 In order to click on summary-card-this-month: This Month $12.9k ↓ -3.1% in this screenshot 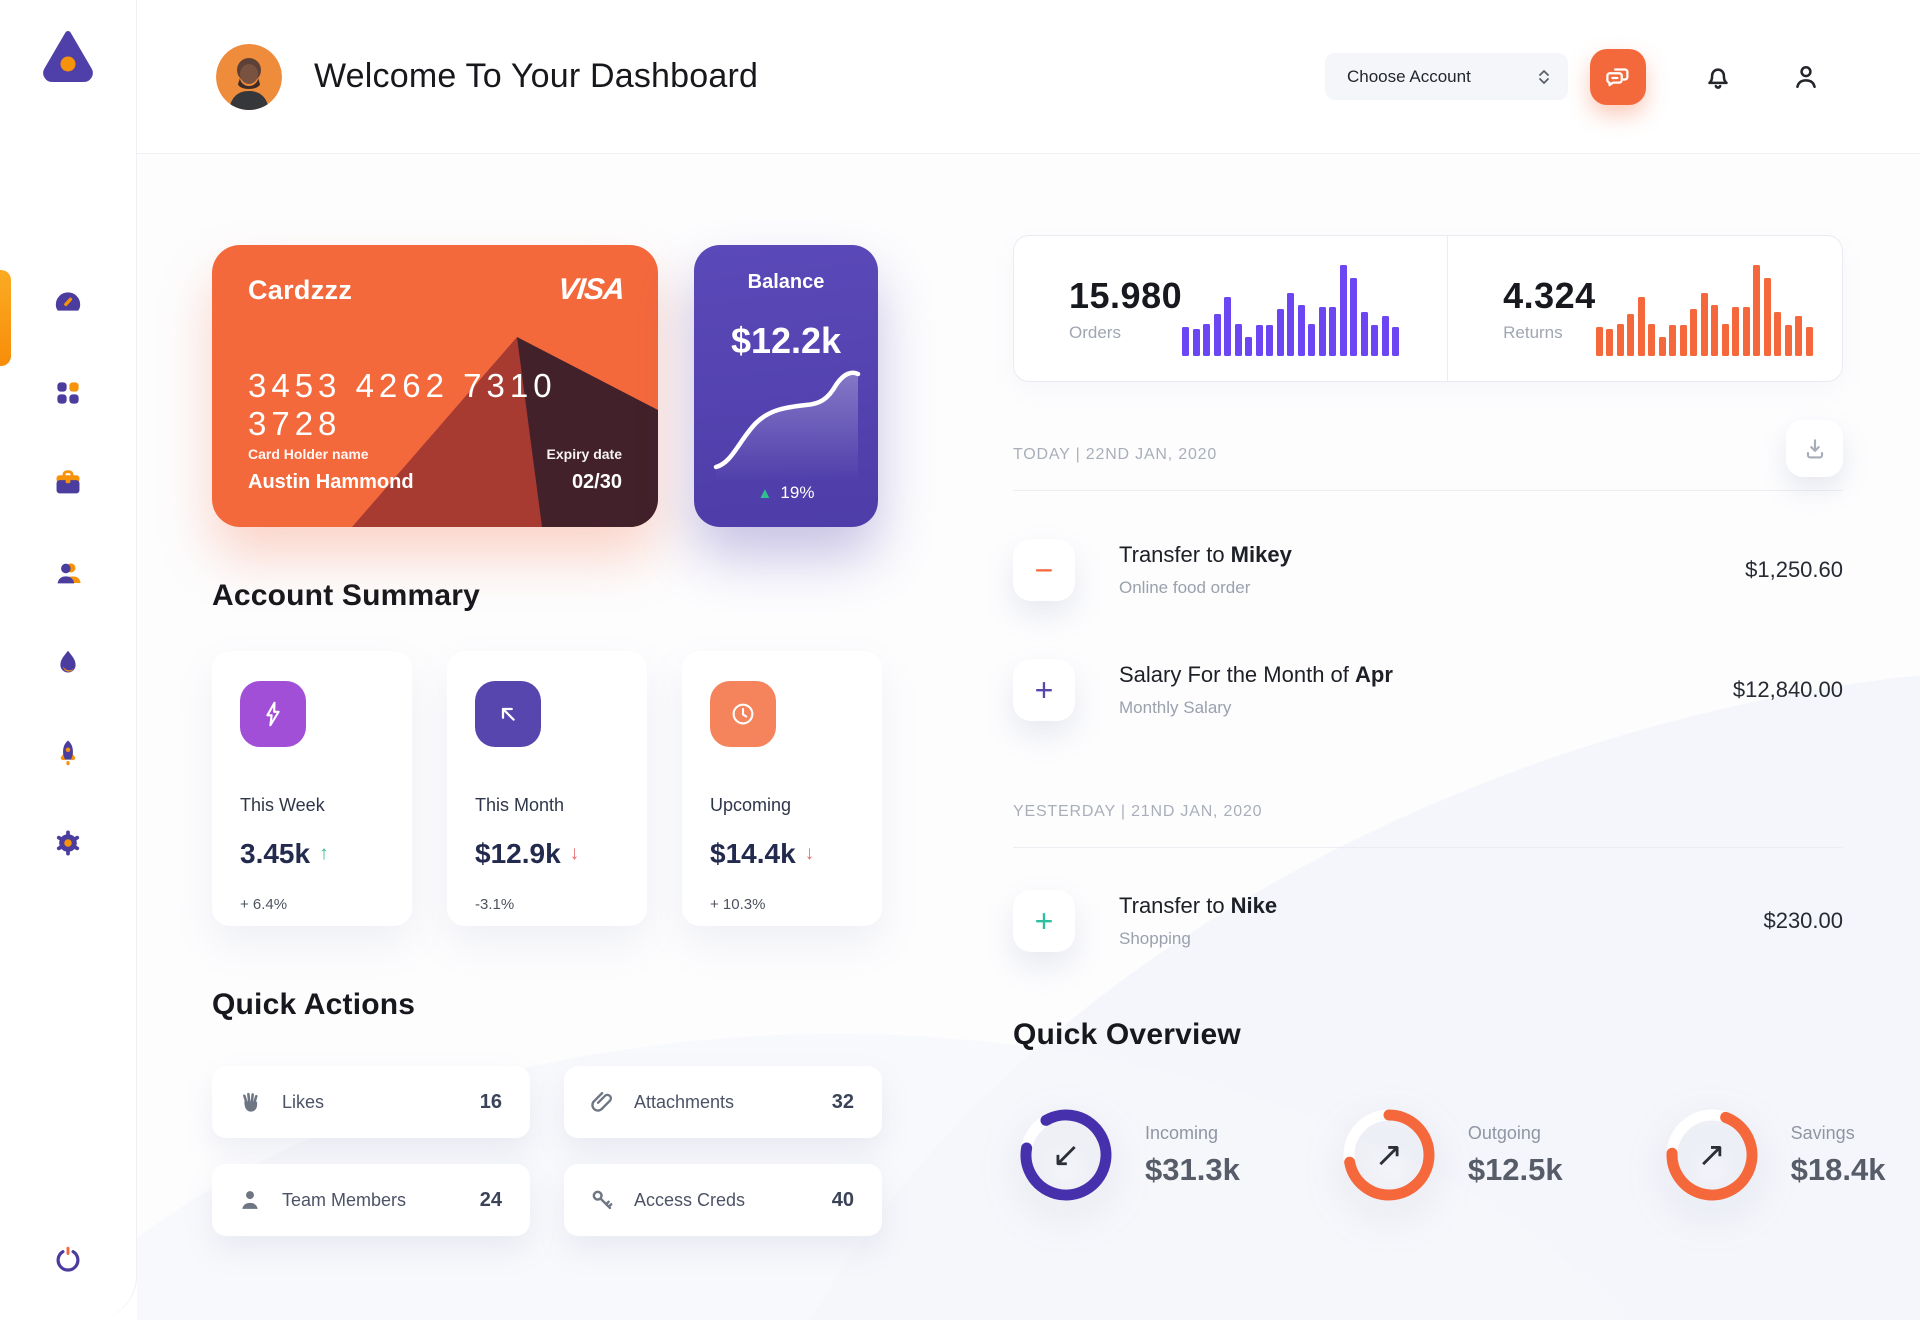, I will do `click(547, 788)`.